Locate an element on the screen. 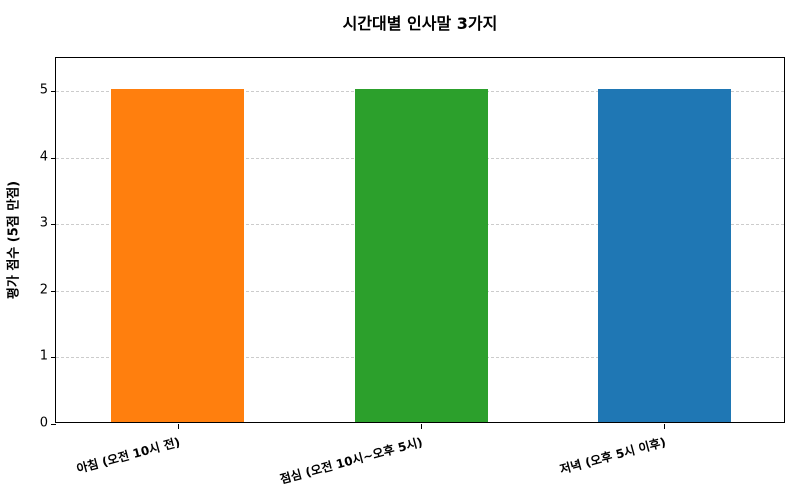 This screenshot has height=500, width=800. x-tick-label: 점심 (오전 10시~오후 5시) is located at coordinates (351, 460).